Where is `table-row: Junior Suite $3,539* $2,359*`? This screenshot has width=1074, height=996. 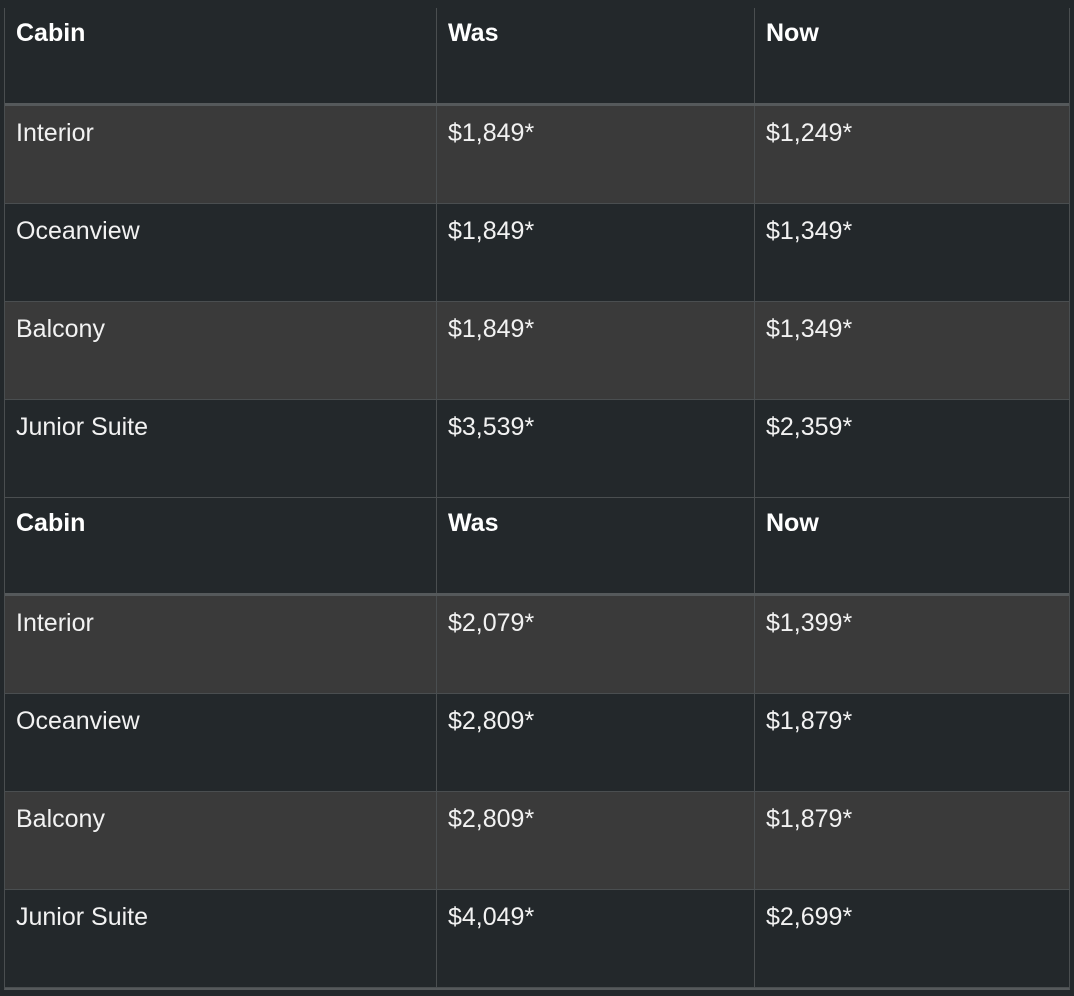 table-row: Junior Suite $3,539* $2,359* is located at coordinates (537, 449).